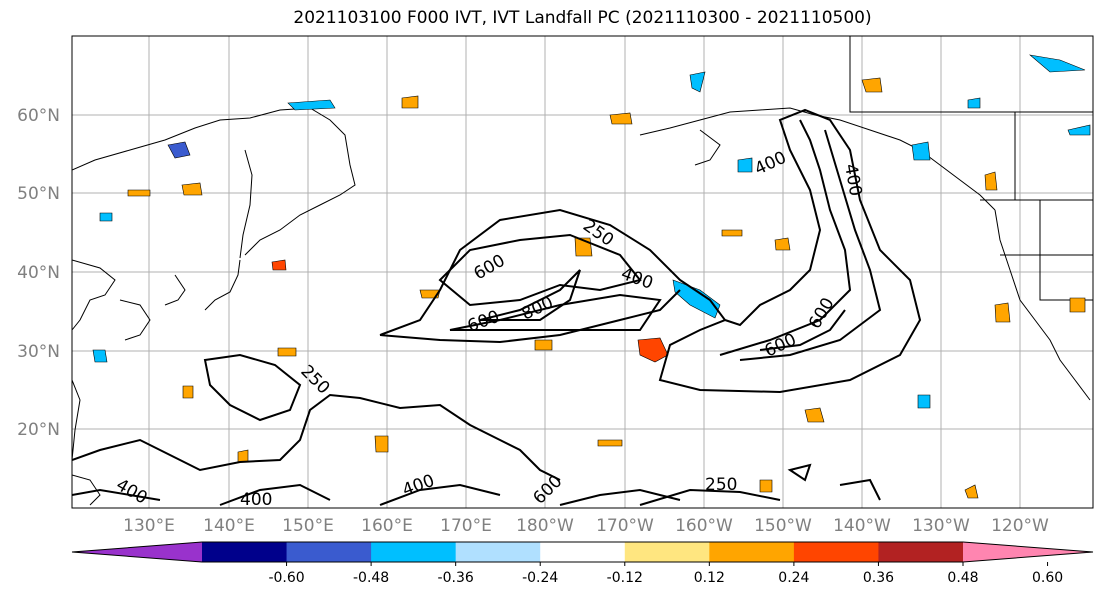 This screenshot has height=601, width=1105. What do you see at coordinates (286, 578) in the screenshot?
I see `colorbar-tick-label: -0.60` at bounding box center [286, 578].